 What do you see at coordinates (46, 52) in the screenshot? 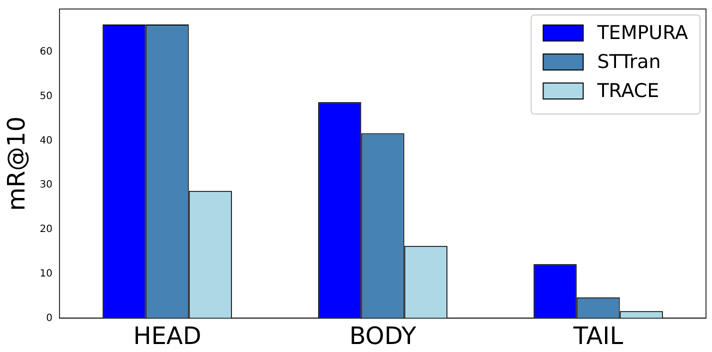
I see `y-tick-label: 60` at bounding box center [46, 52].